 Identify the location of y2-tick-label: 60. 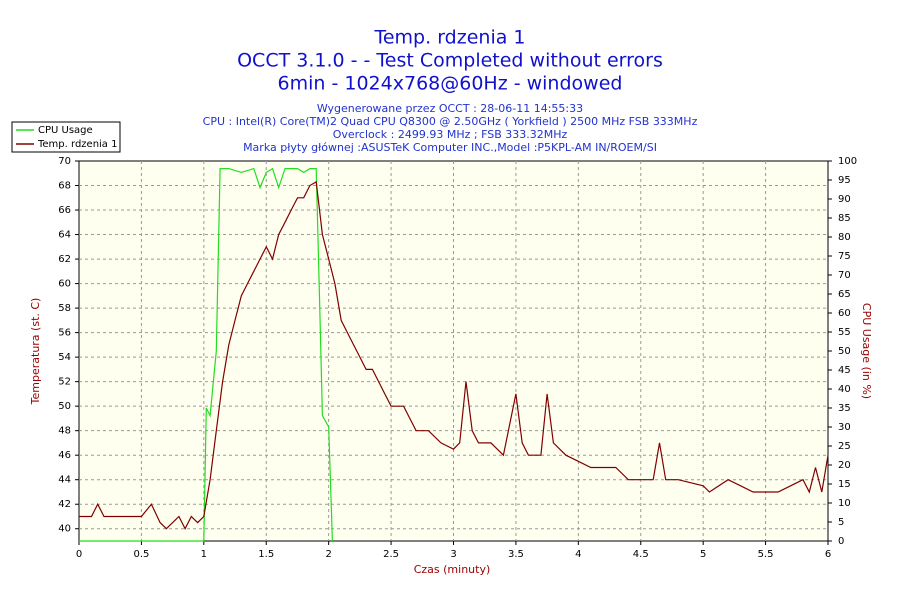
(844, 313).